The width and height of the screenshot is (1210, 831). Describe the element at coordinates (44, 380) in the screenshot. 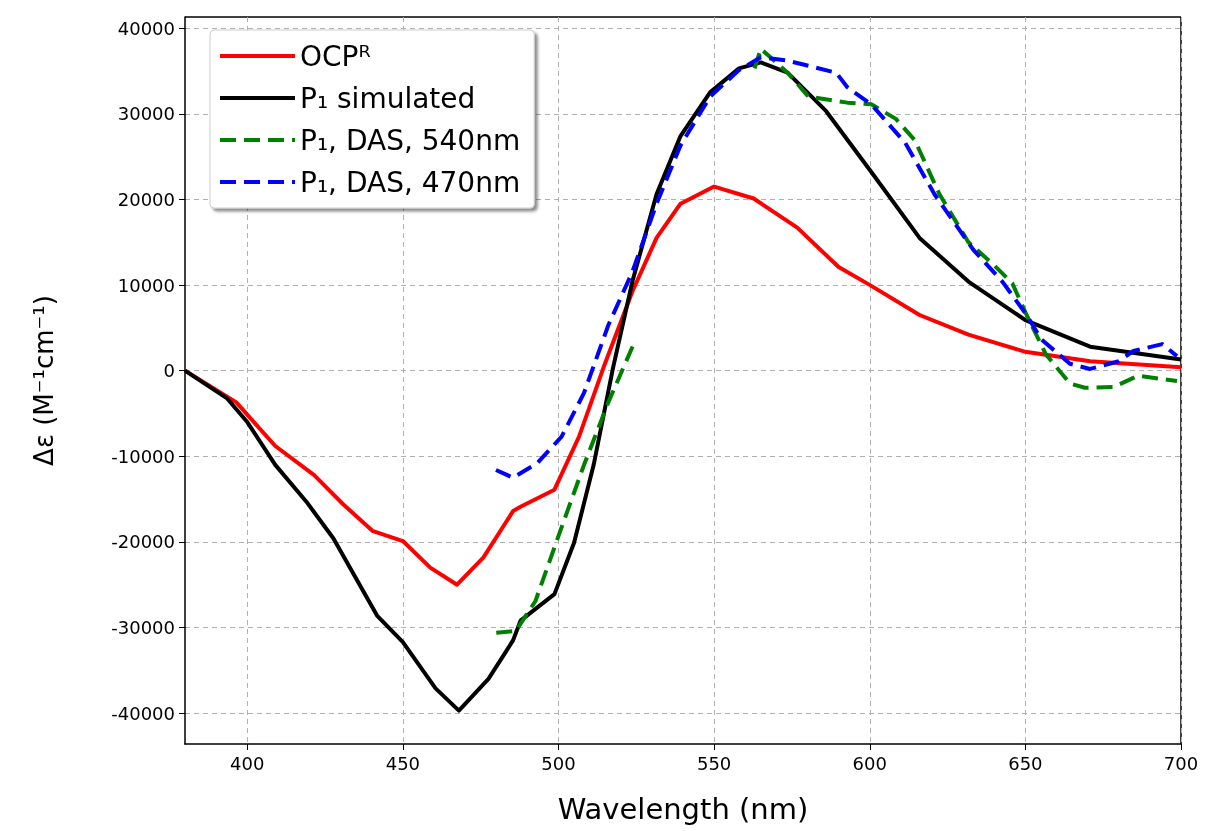

I see `y-axis-title: Δε (M⁻¹cm⁻¹)` at that location.